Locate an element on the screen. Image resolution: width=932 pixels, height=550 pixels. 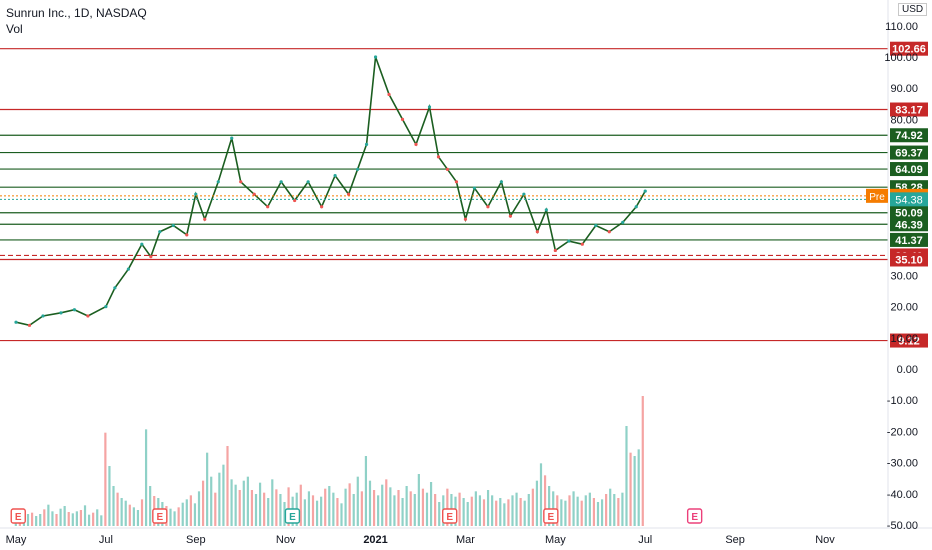
level-label: 74.92 is located at coordinates (909, 136).